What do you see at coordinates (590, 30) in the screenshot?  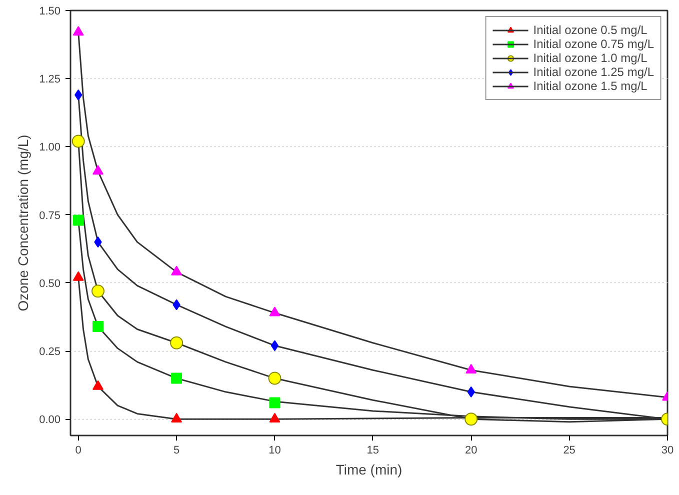 I see `legend-label: Initial ozone 0.5 mg/L` at bounding box center [590, 30].